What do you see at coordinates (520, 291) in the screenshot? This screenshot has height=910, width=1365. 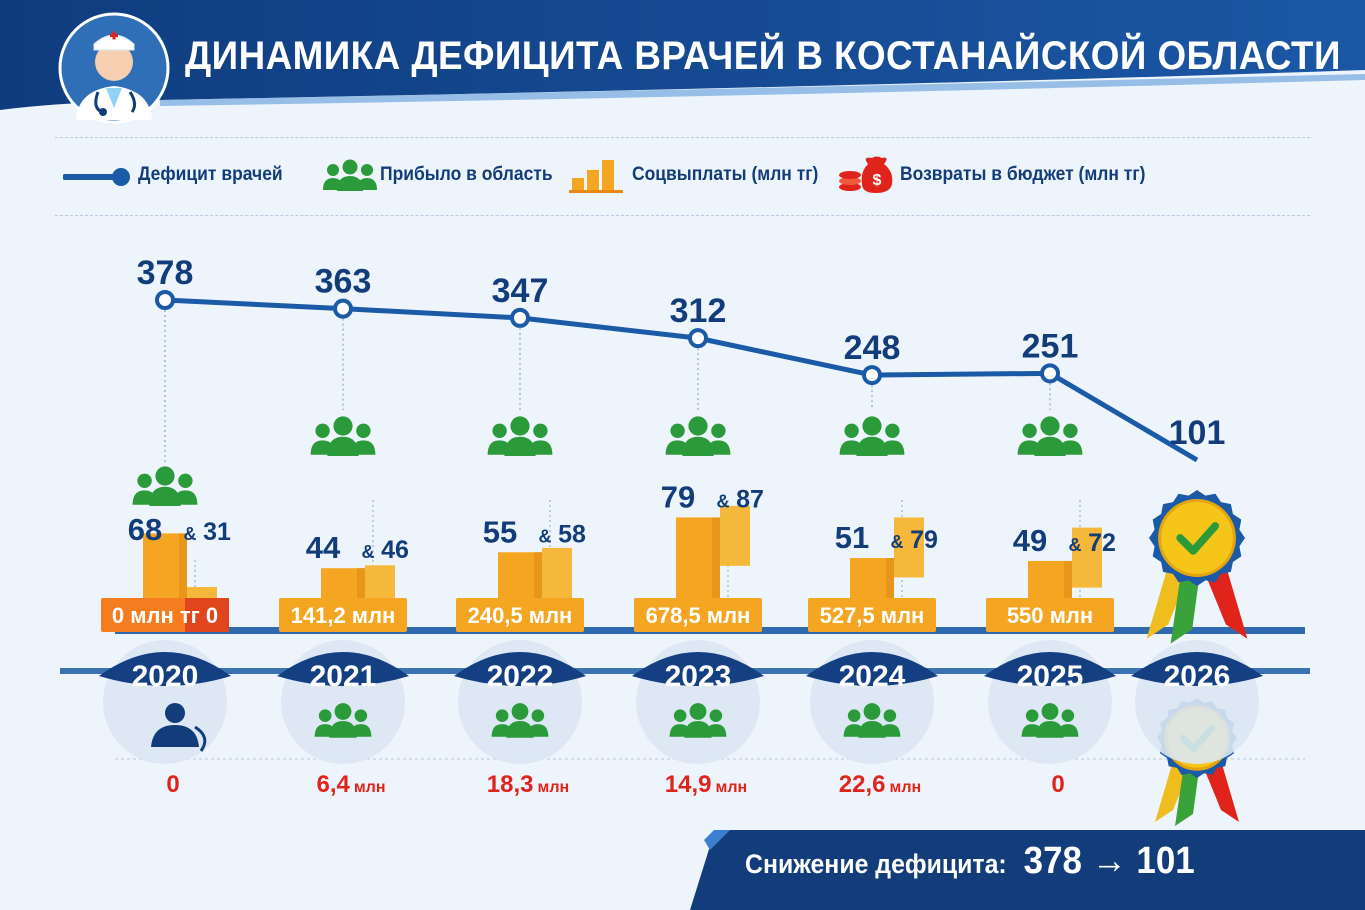 I see `deficit-label: 347` at bounding box center [520, 291].